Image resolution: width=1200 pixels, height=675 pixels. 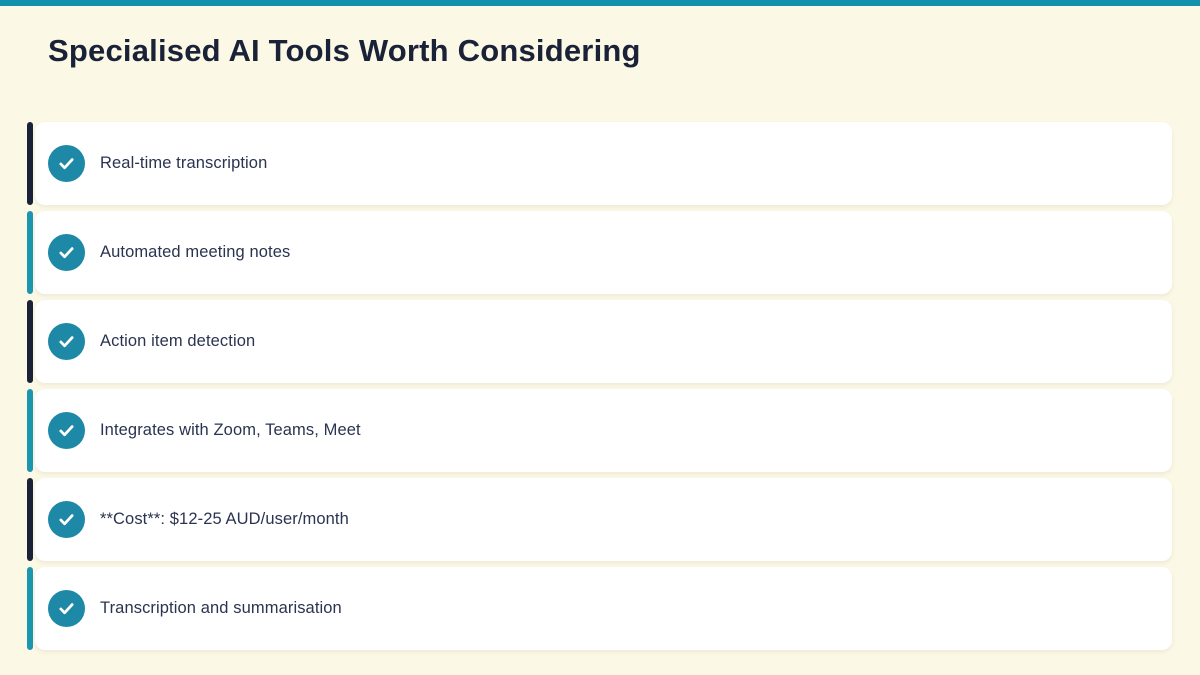 What do you see at coordinates (230, 430) in the screenshot?
I see `list-item-label: Integrates with Zoom, Teams, Meet` at bounding box center [230, 430].